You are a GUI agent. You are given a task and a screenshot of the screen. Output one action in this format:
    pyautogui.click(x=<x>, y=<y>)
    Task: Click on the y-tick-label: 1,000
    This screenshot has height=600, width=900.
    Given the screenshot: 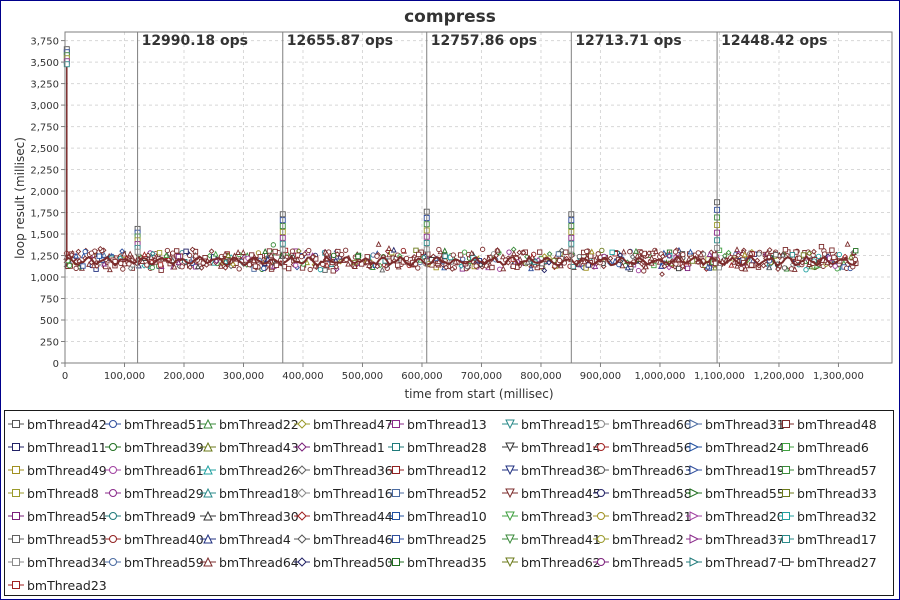 What is the action you would take?
    pyautogui.click(x=44, y=278)
    